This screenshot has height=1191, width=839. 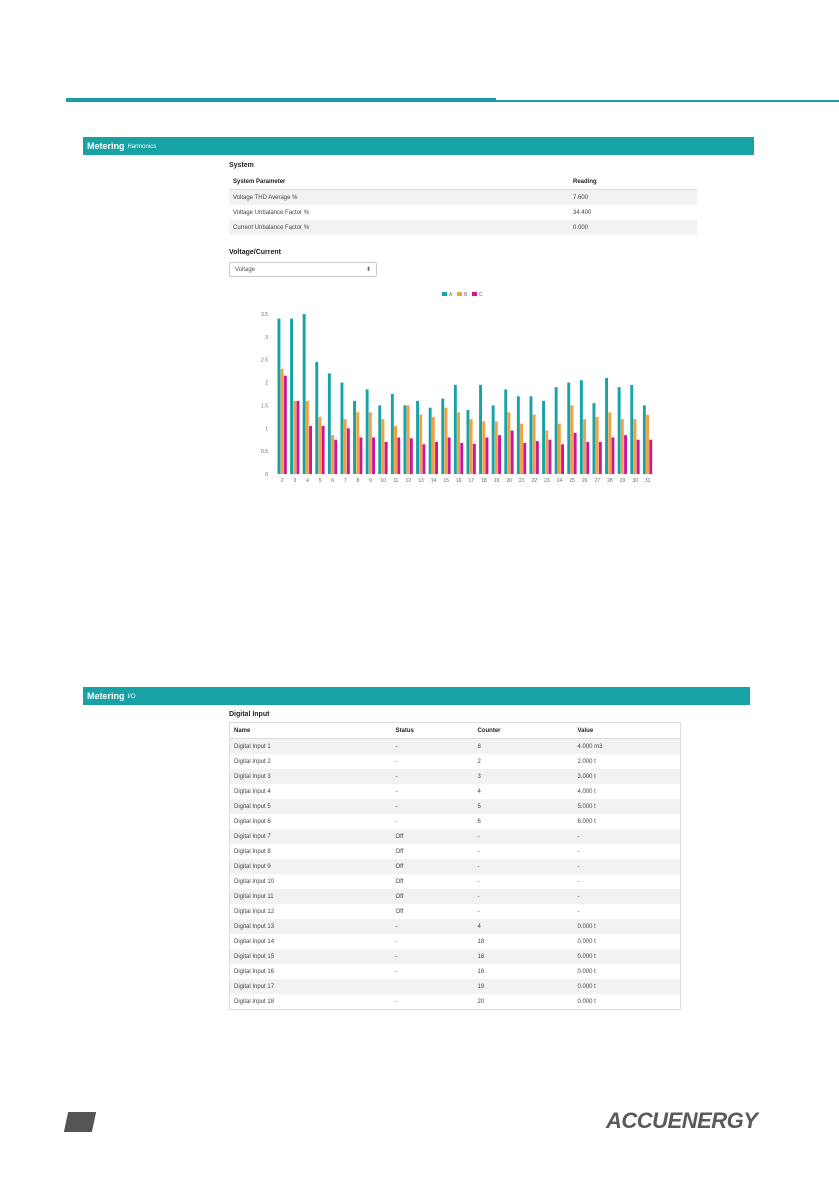 What do you see at coordinates (523, 806) in the screenshot?
I see `input-counter: 5` at bounding box center [523, 806].